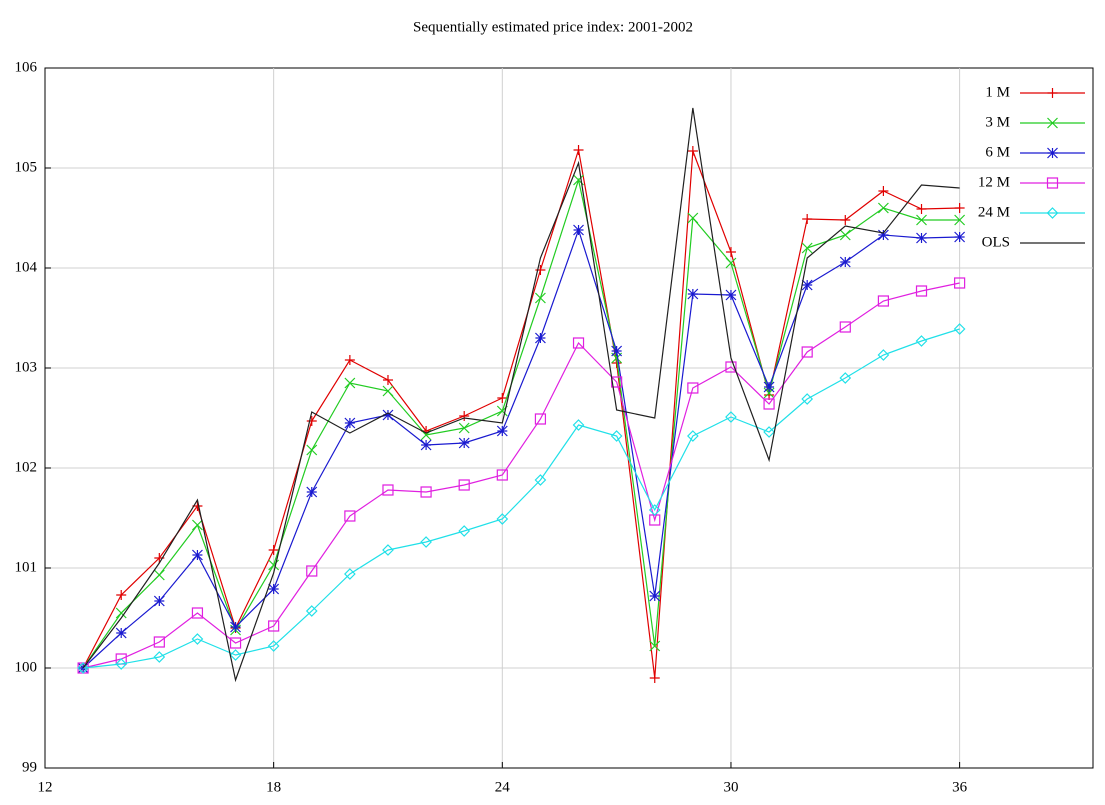  I want to click on legend-label: 3 M, so click(997, 122).